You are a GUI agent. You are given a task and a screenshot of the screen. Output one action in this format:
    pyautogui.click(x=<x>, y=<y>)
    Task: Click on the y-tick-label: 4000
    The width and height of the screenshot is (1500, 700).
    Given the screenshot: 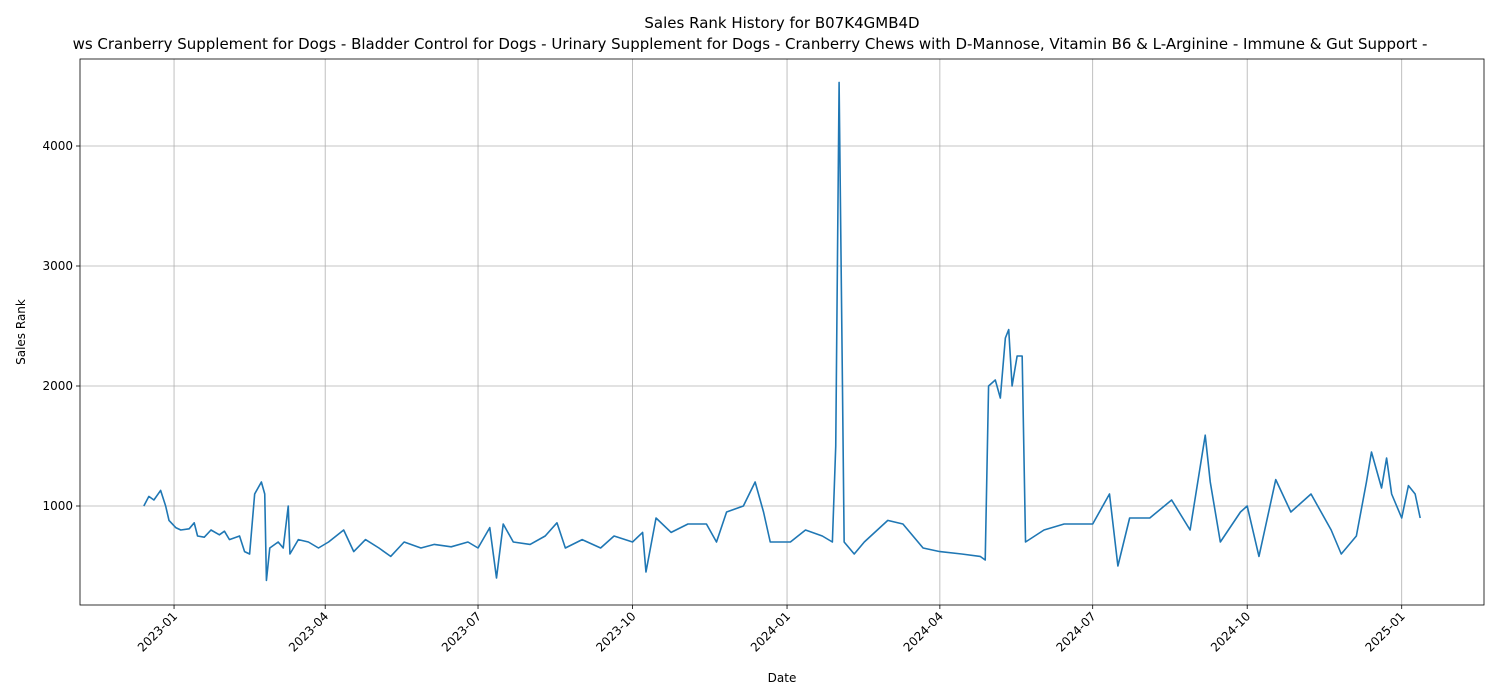 What is the action you would take?
    pyautogui.click(x=57, y=146)
    